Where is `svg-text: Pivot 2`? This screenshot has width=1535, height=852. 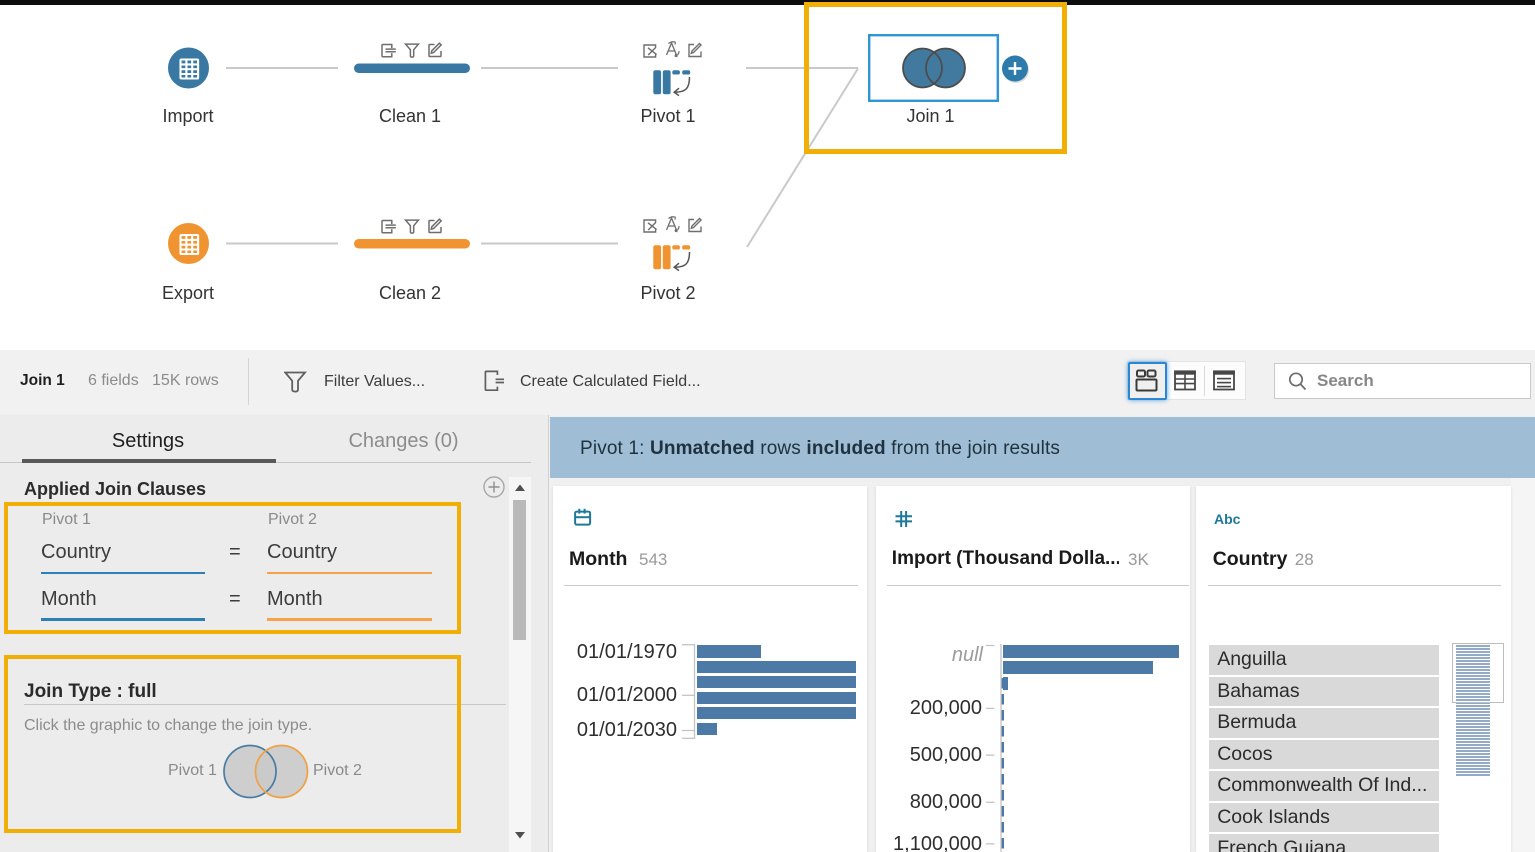
svg-text: Pivot 2 is located at coordinates (667, 293).